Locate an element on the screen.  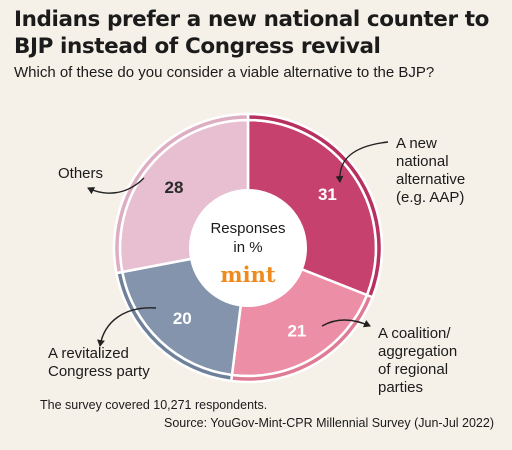
category-label-3: Others is located at coordinates (80, 173).